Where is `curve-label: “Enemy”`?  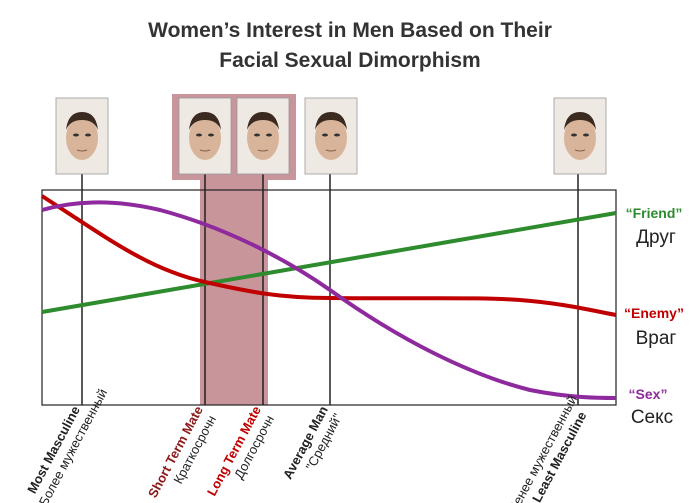 curve-label: “Enemy” is located at coordinates (654, 313).